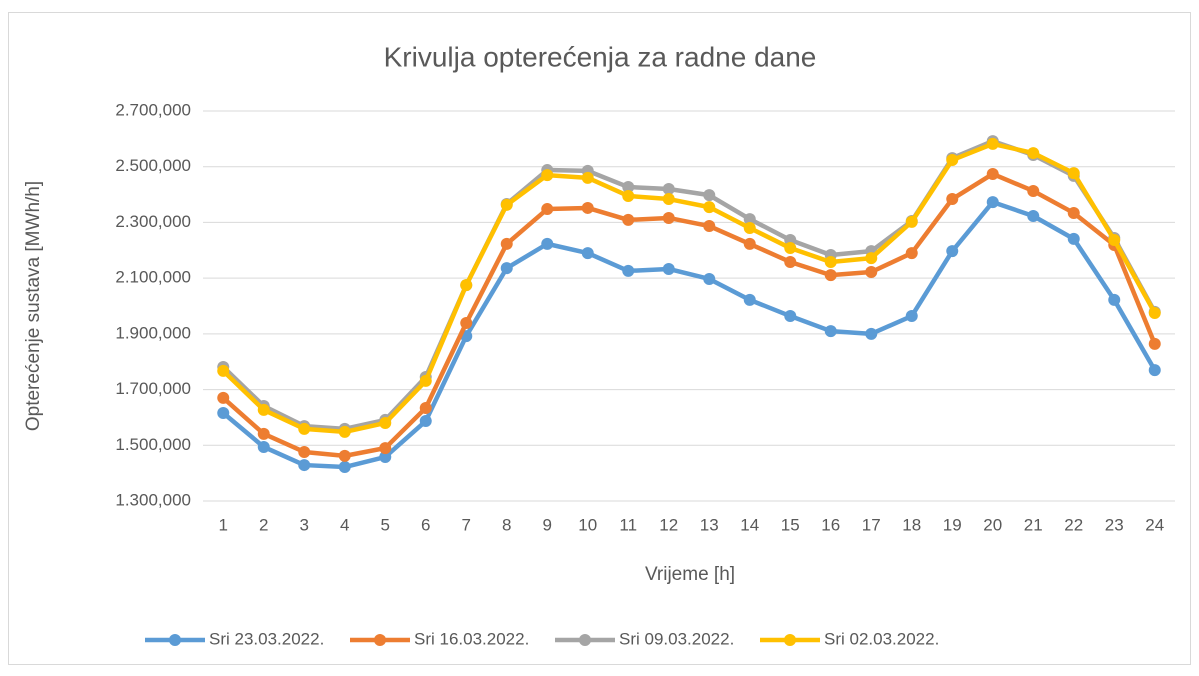  What do you see at coordinates (1073, 524) in the screenshot?
I see `x-tick-label: 22` at bounding box center [1073, 524].